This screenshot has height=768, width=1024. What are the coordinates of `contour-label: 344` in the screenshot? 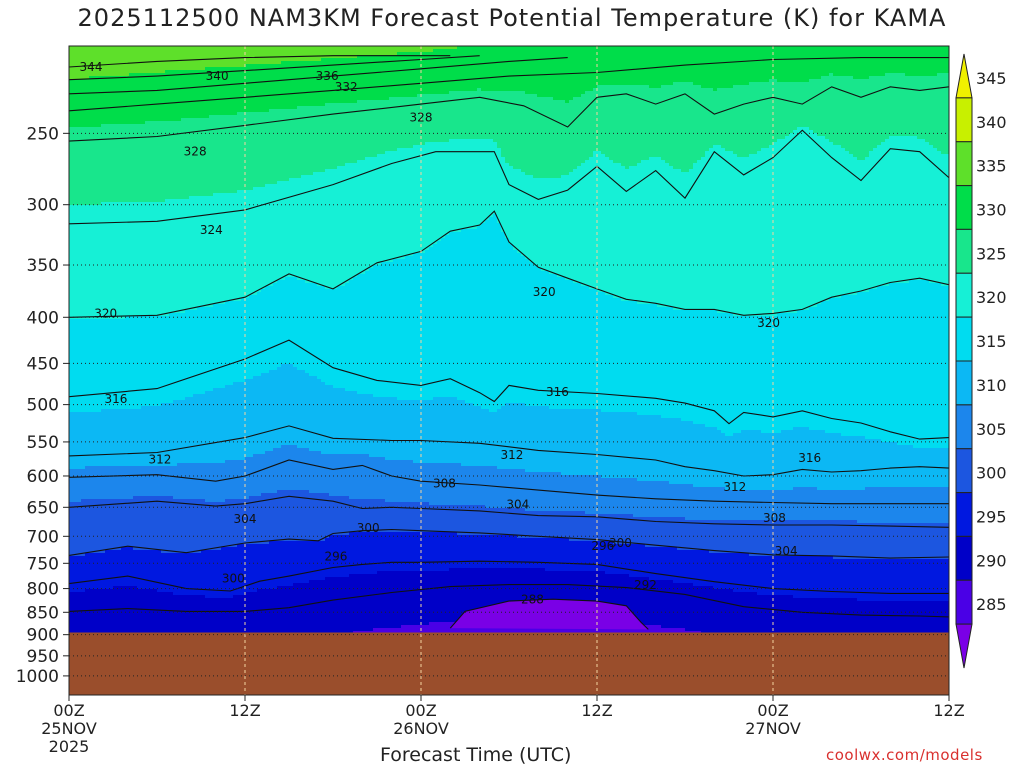 It's located at (91, 67).